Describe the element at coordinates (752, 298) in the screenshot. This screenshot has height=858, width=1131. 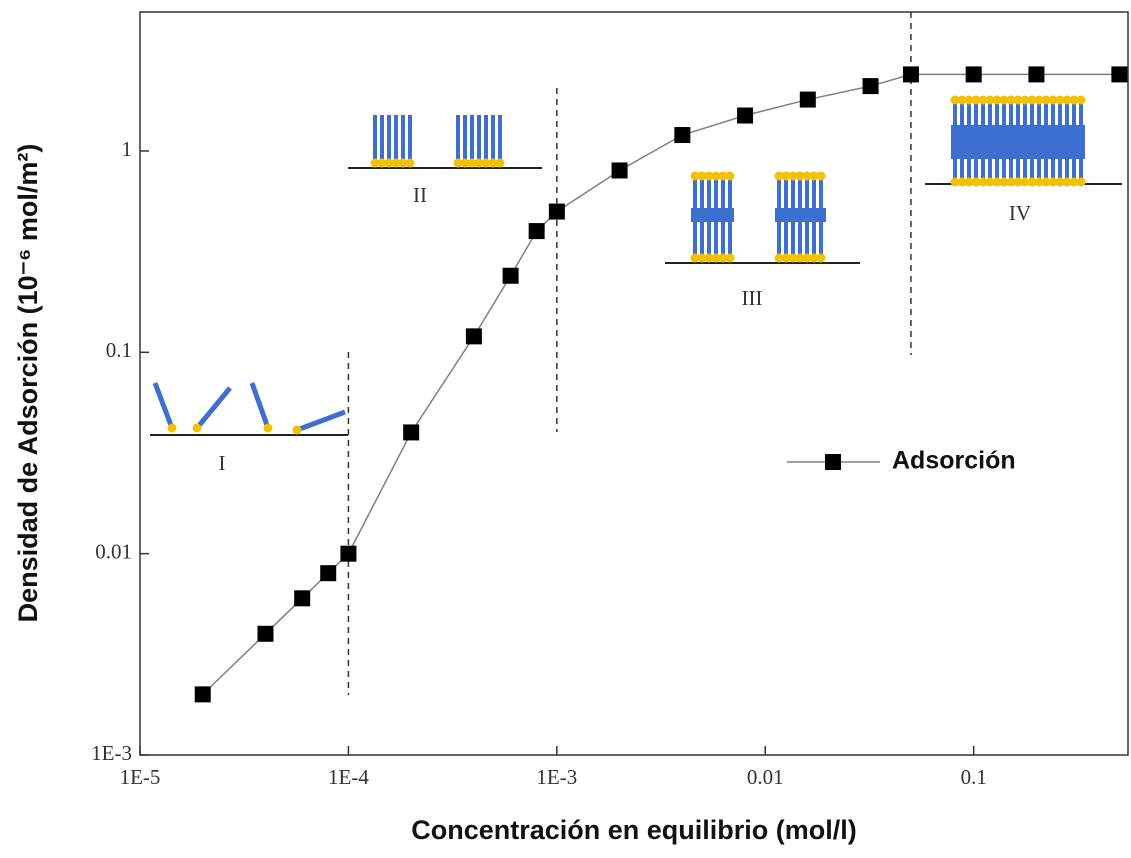
I see `region-label: III` at that location.